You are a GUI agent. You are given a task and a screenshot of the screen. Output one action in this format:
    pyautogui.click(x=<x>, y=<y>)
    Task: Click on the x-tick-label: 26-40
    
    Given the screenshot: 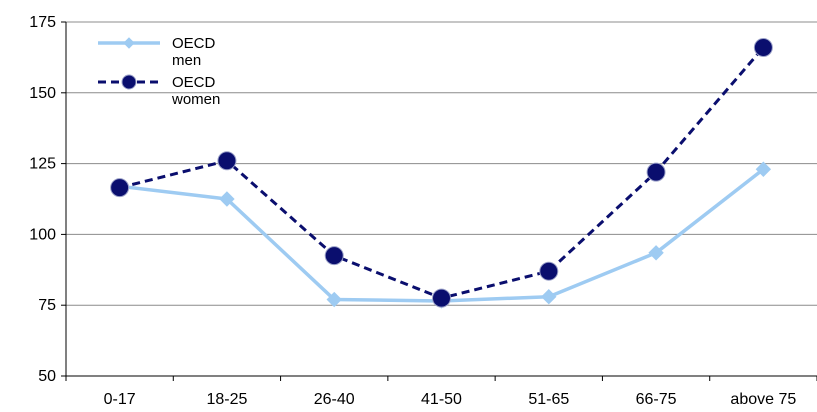 What is the action you would take?
    pyautogui.click(x=334, y=399)
    